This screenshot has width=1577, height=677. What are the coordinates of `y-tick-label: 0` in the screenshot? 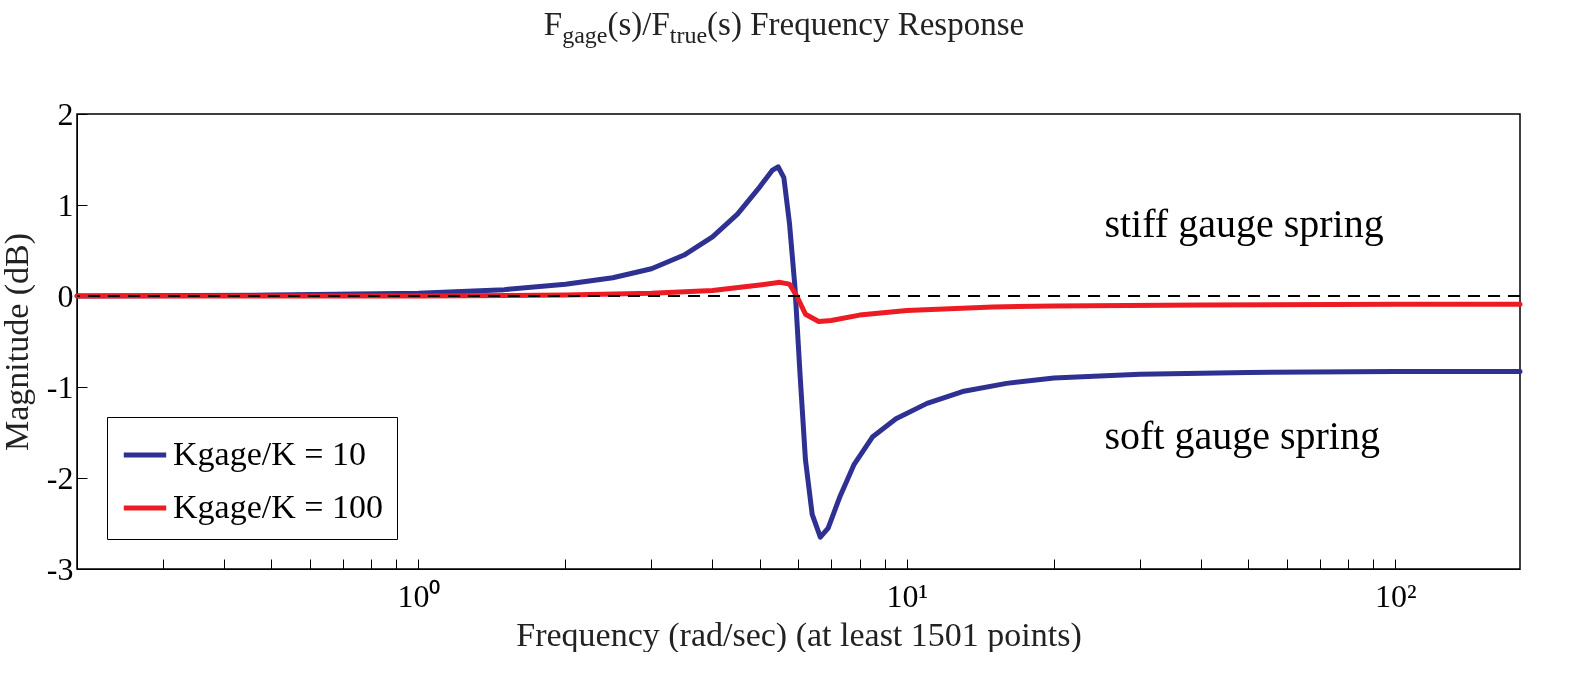 It's located at (65, 295).